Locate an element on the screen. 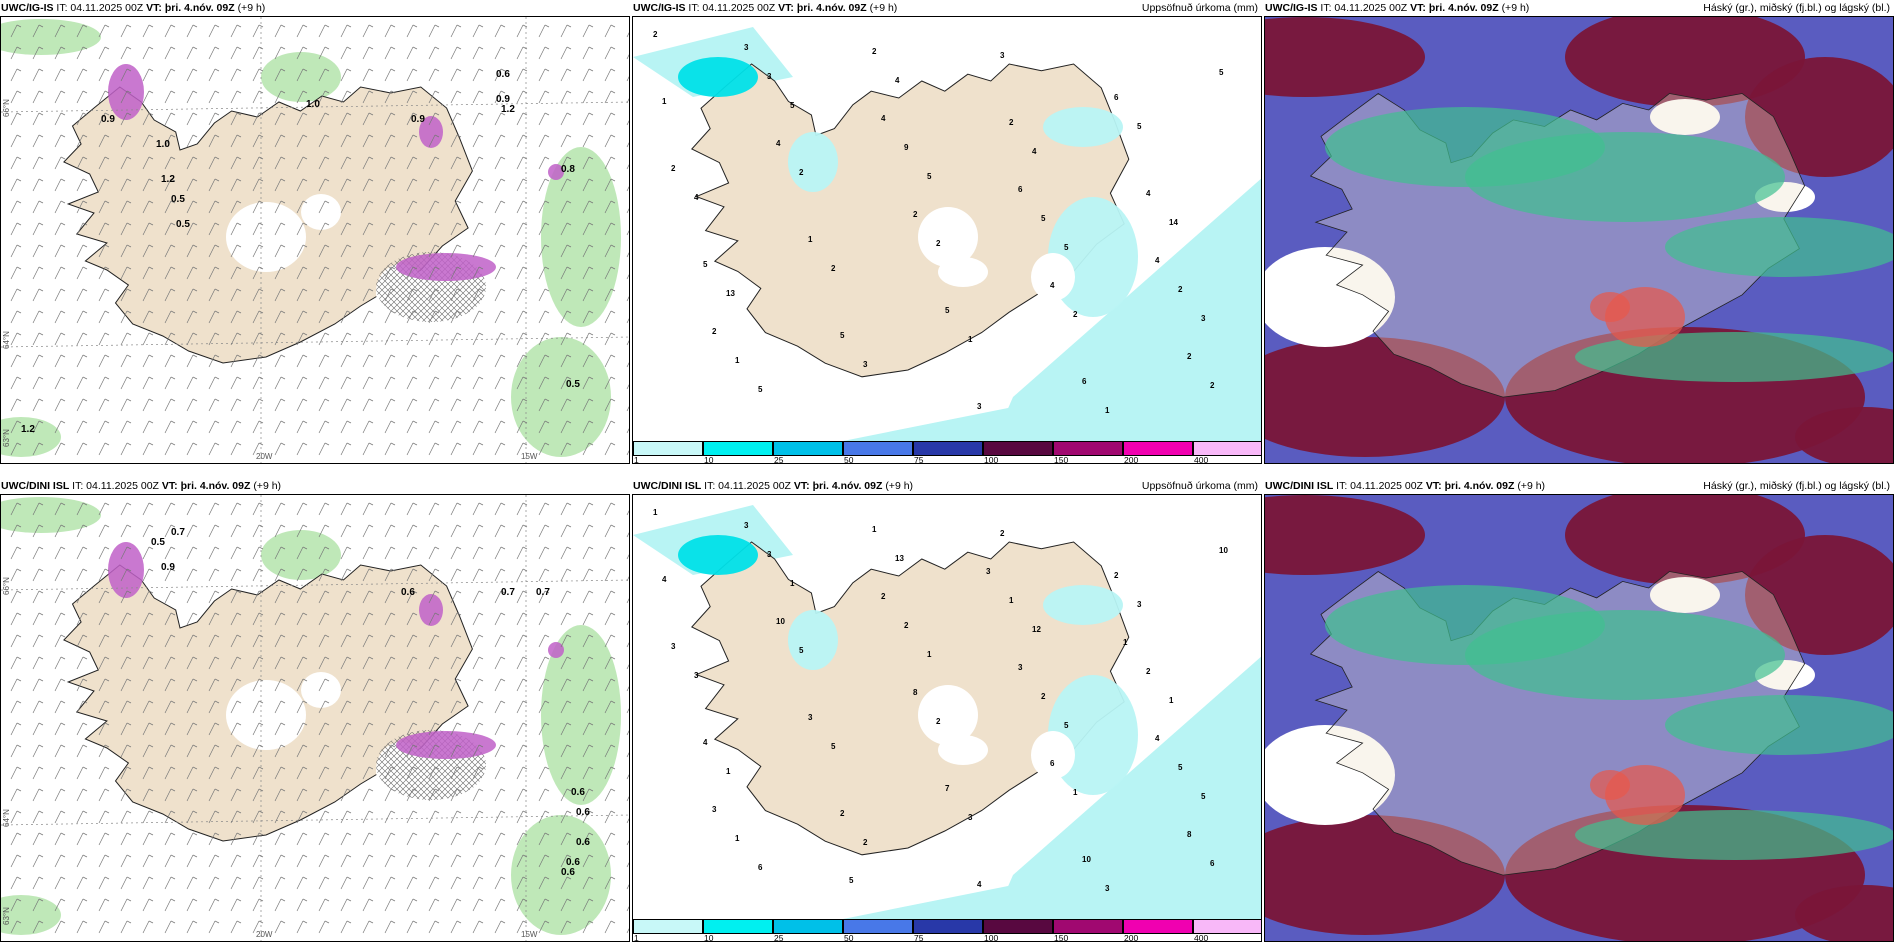  longitude-tick-label: 20W is located at coordinates (264, 456).